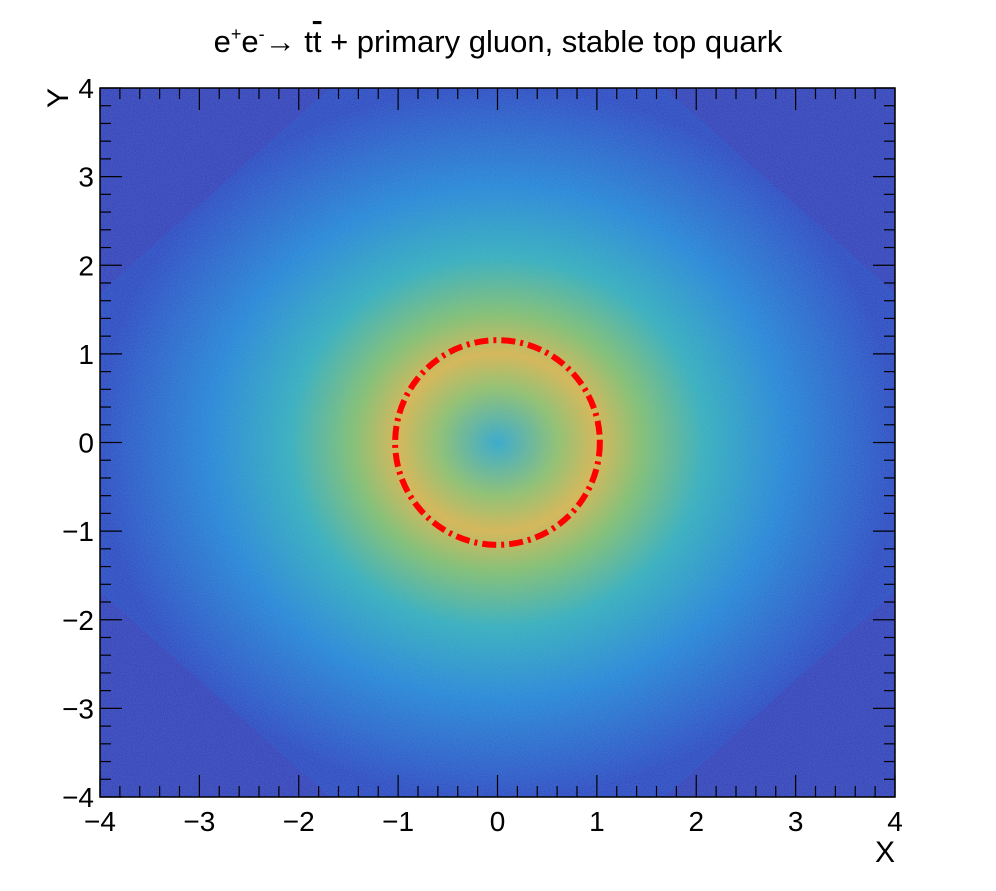  I want to click on y-tick-label: 3, so click(86, 177).